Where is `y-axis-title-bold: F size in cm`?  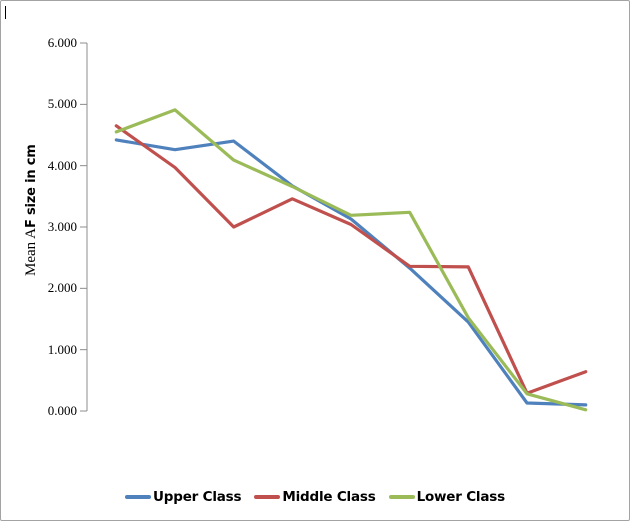
y-axis-title-bold: F size in cm is located at coordinates (31, 186).